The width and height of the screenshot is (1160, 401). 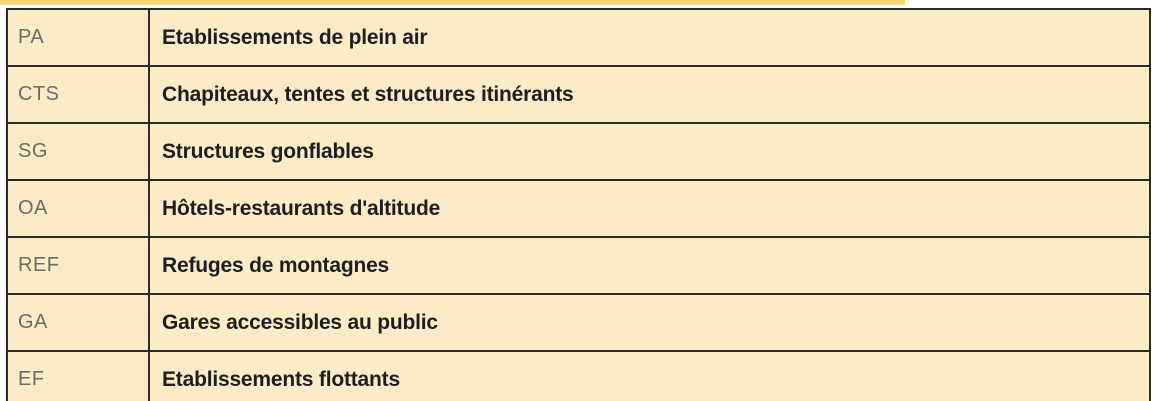 What do you see at coordinates (78, 37) in the screenshot?
I see `category-code: PA` at bounding box center [78, 37].